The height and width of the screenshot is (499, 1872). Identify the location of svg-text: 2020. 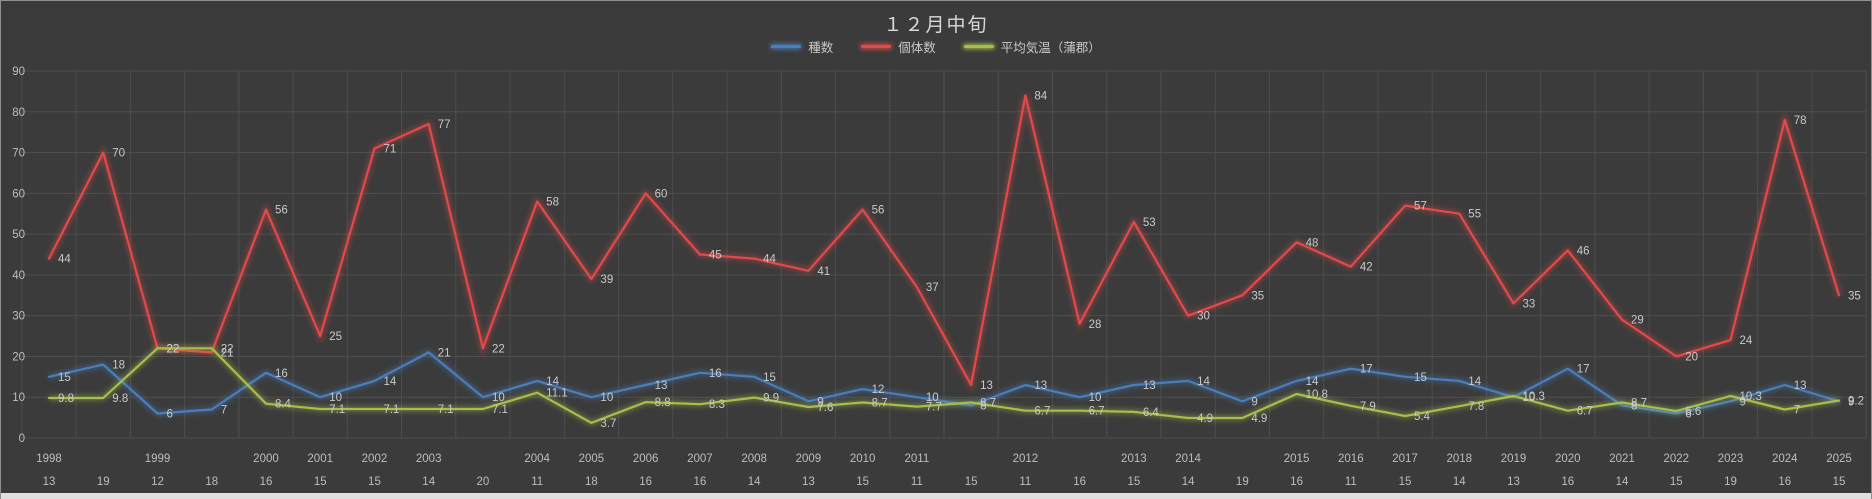
(1568, 459).